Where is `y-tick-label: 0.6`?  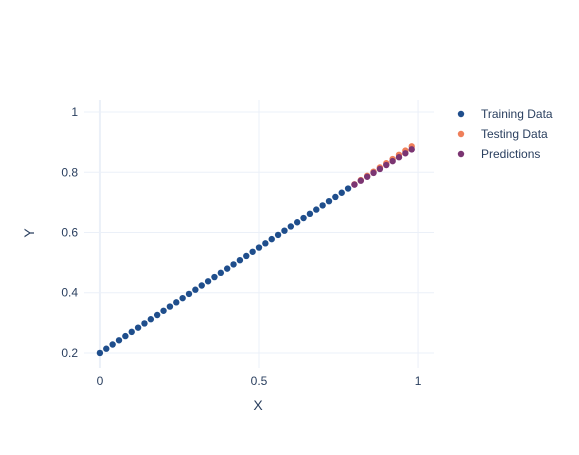 y-tick-label: 0.6 is located at coordinates (69, 232).